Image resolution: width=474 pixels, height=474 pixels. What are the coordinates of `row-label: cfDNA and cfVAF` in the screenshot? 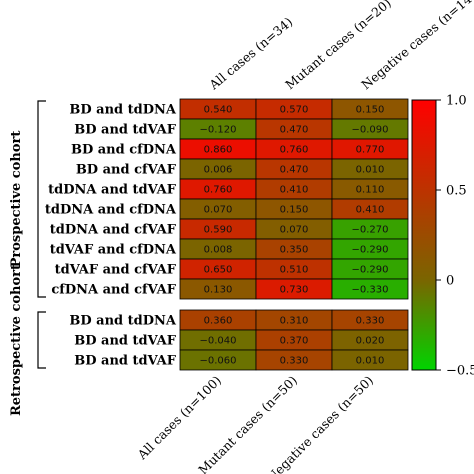 It's located at (113, 290).